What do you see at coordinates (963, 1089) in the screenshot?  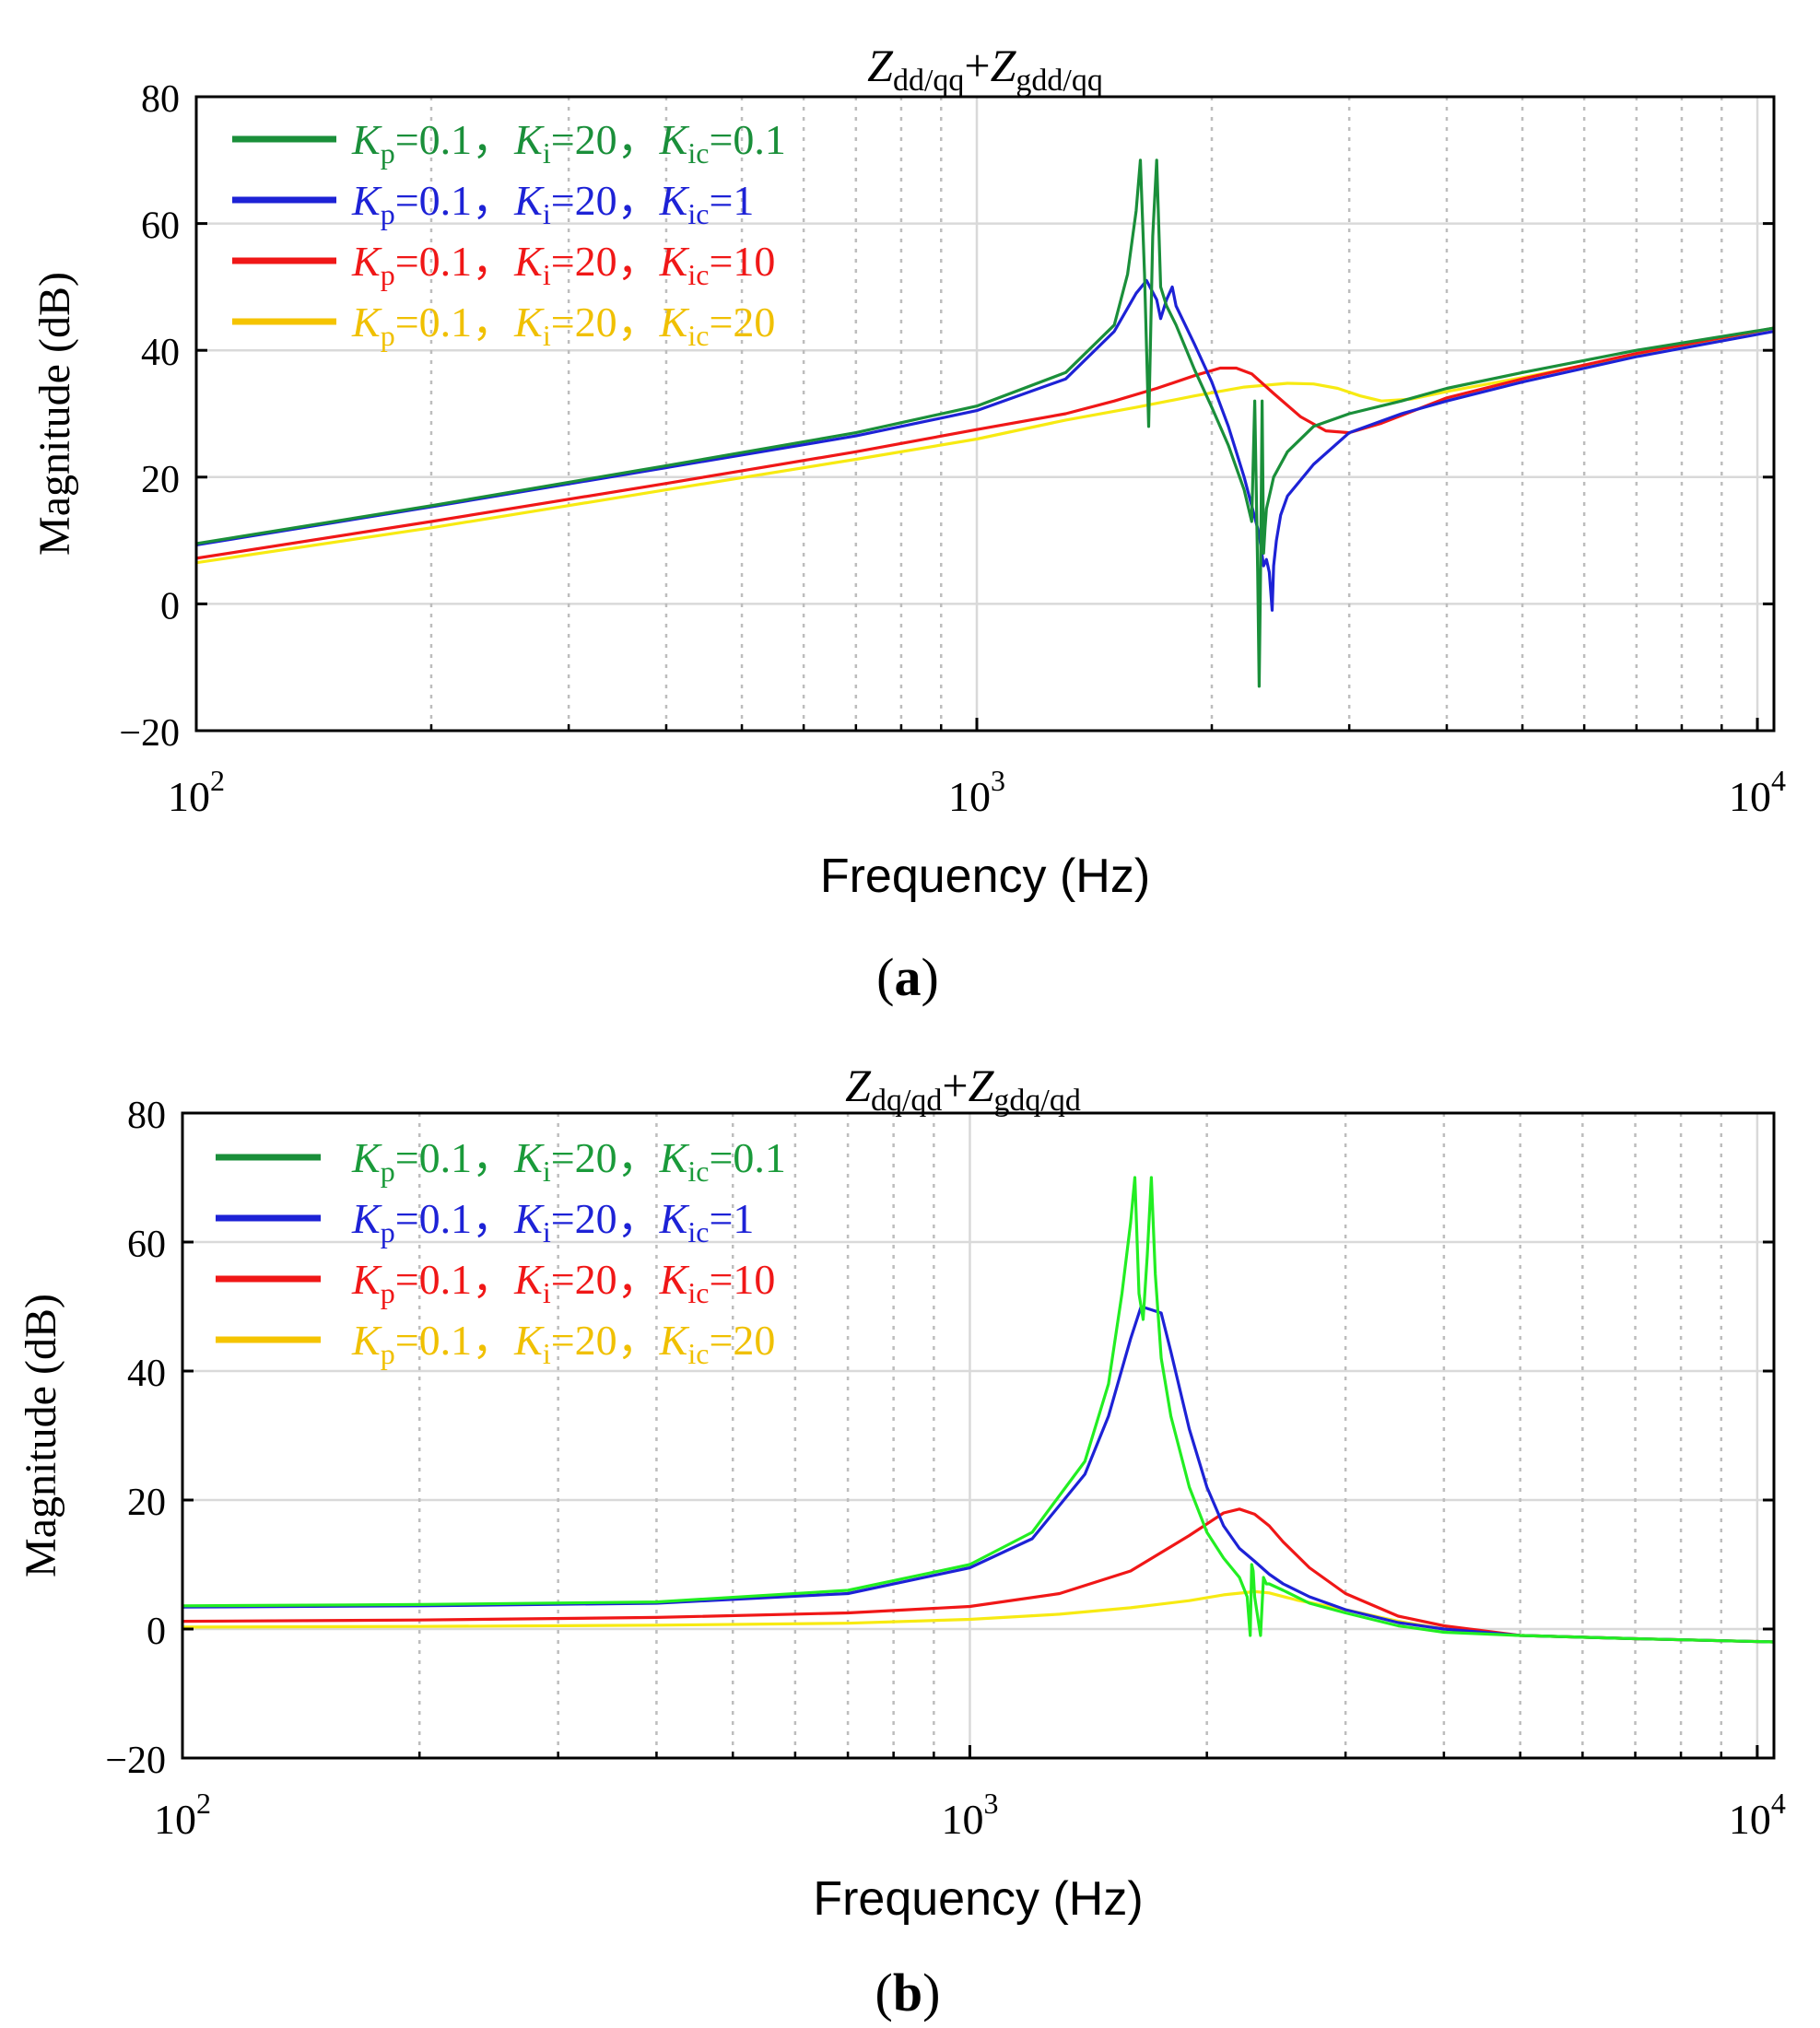 I see `chart-title: Zdq/qd+Zgdq/qd` at bounding box center [963, 1089].